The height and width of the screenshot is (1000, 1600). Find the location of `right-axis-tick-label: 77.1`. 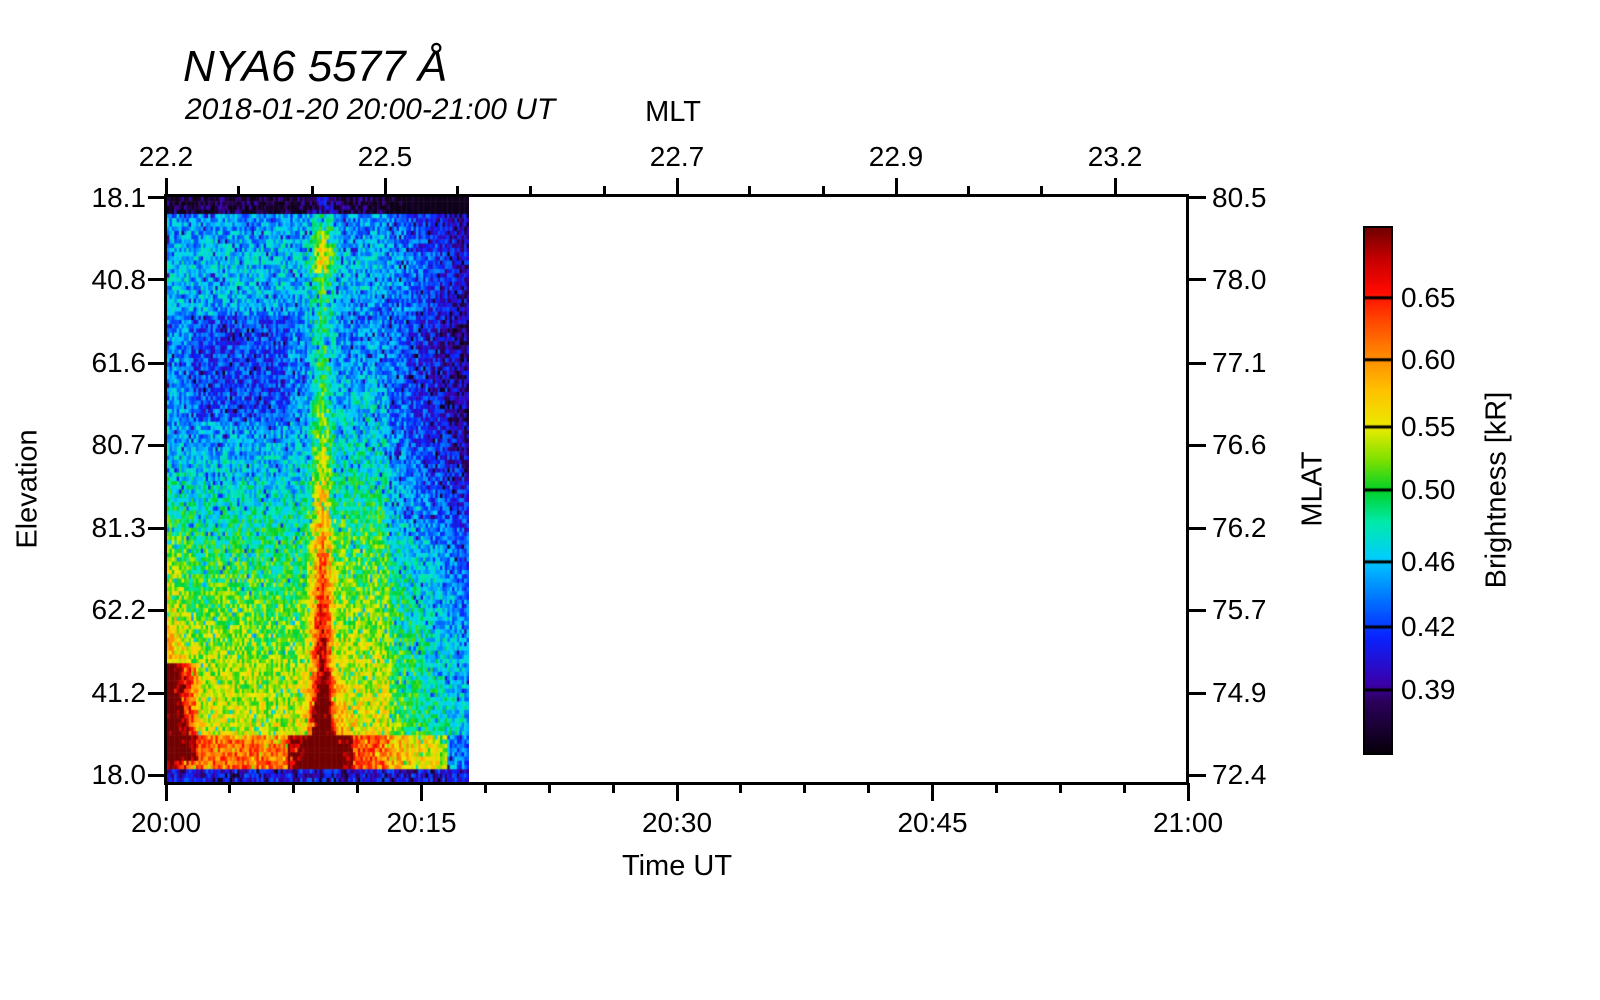

right-axis-tick-label: 77.1 is located at coordinates (1239, 362).